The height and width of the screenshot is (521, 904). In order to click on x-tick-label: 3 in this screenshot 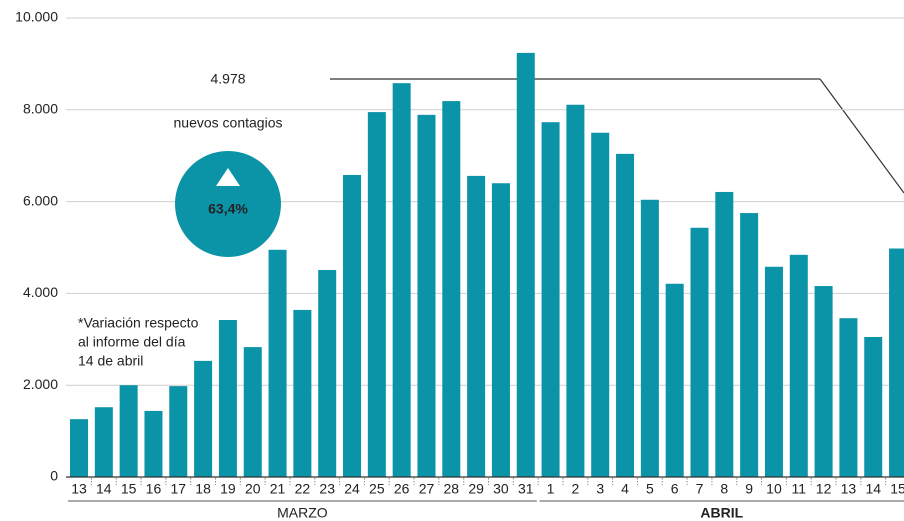, I will do `click(600, 489)`.